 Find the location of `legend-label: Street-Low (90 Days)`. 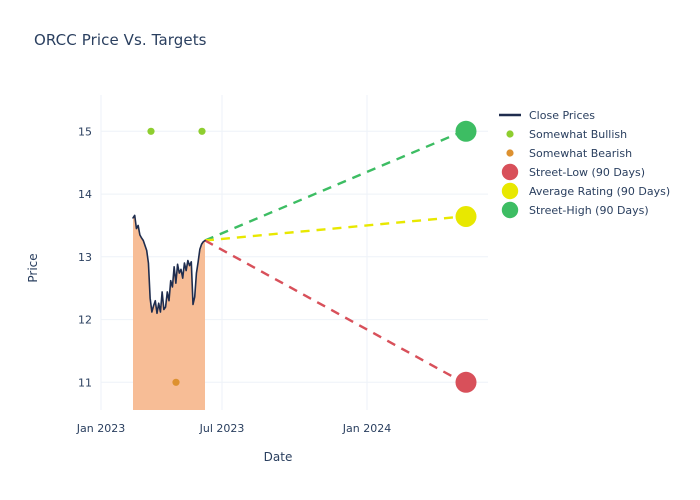

legend-label: Street-Low (90 Days) is located at coordinates (587, 172).